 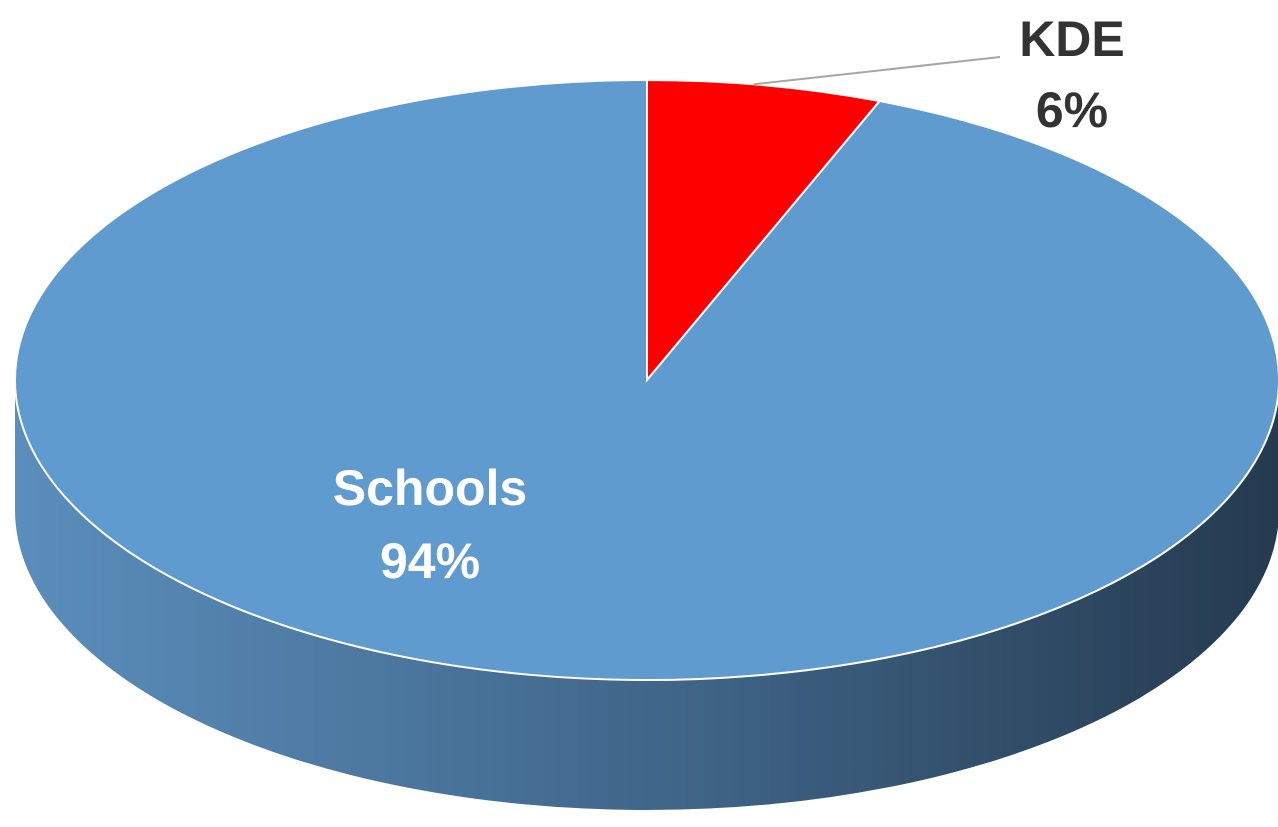 What do you see at coordinates (877, 71) in the screenshot?
I see `kde-leader-line` at bounding box center [877, 71].